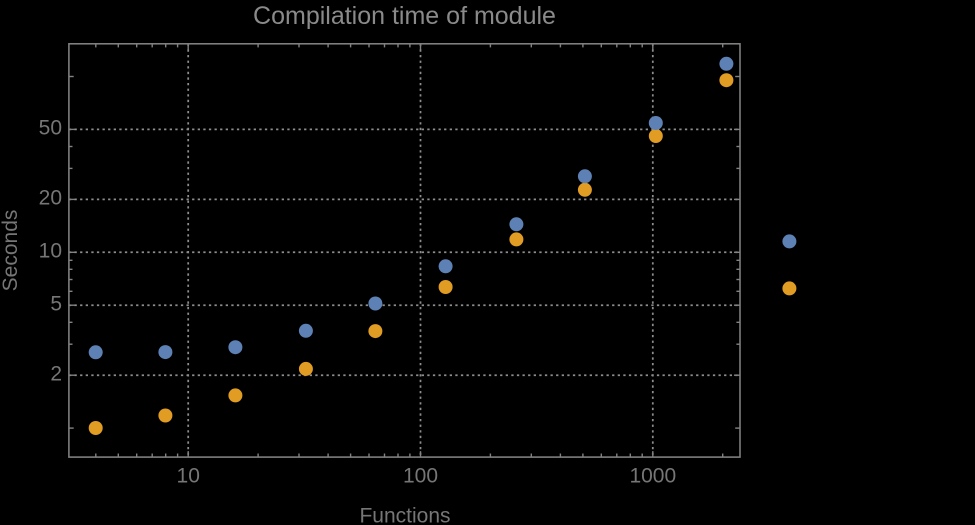  What do you see at coordinates (50, 198) in the screenshot?
I see `svg-text: 20` at bounding box center [50, 198].